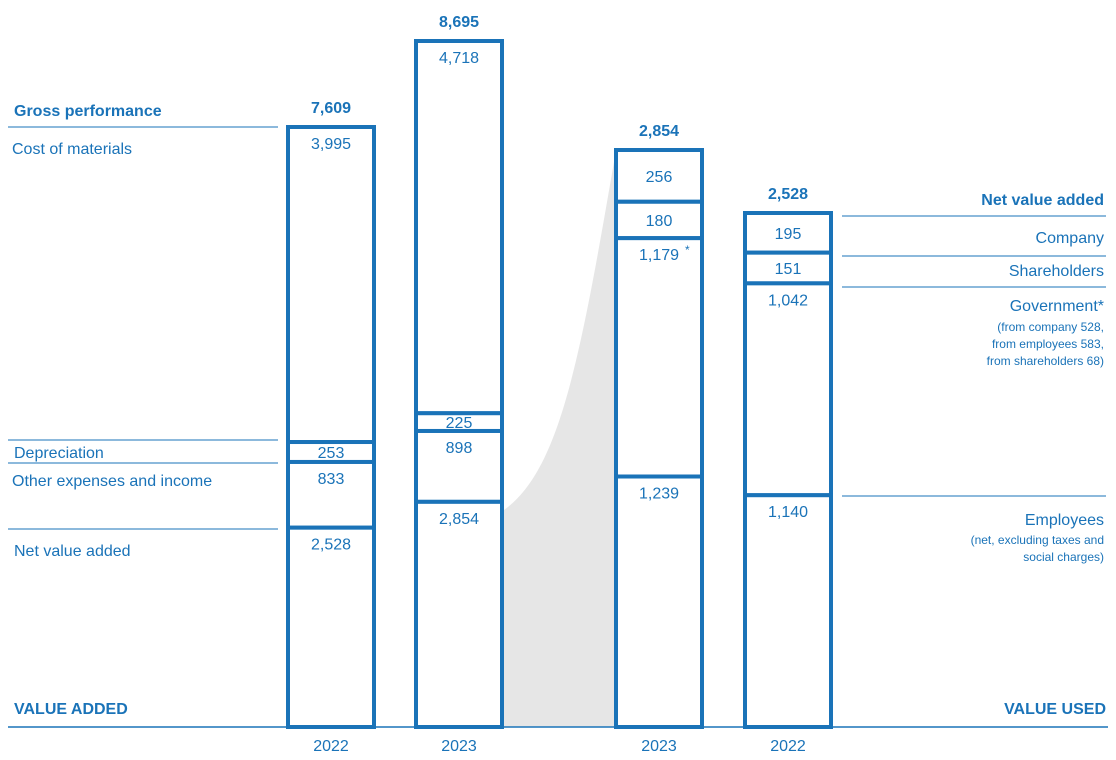 This screenshot has height=760, width=1116. I want to click on segment-label-used2022-shareholders: 151, so click(788, 269).